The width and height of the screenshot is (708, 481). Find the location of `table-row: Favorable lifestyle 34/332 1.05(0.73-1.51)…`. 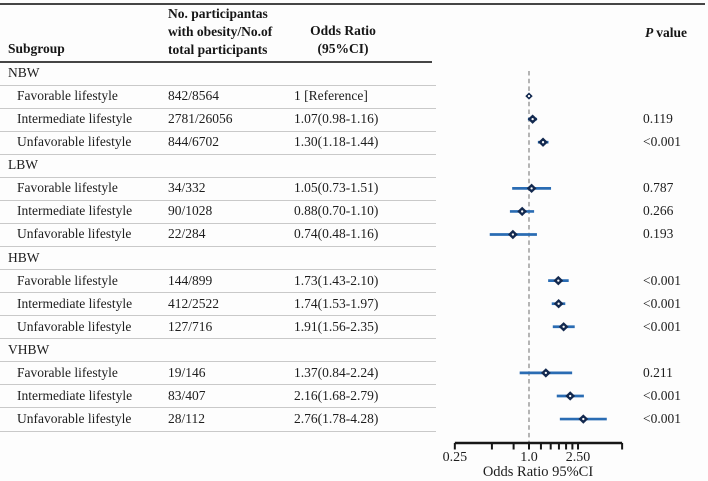

table-row: Favorable lifestyle 34/332 1.05(0.73-1.51)… is located at coordinates (354, 188).